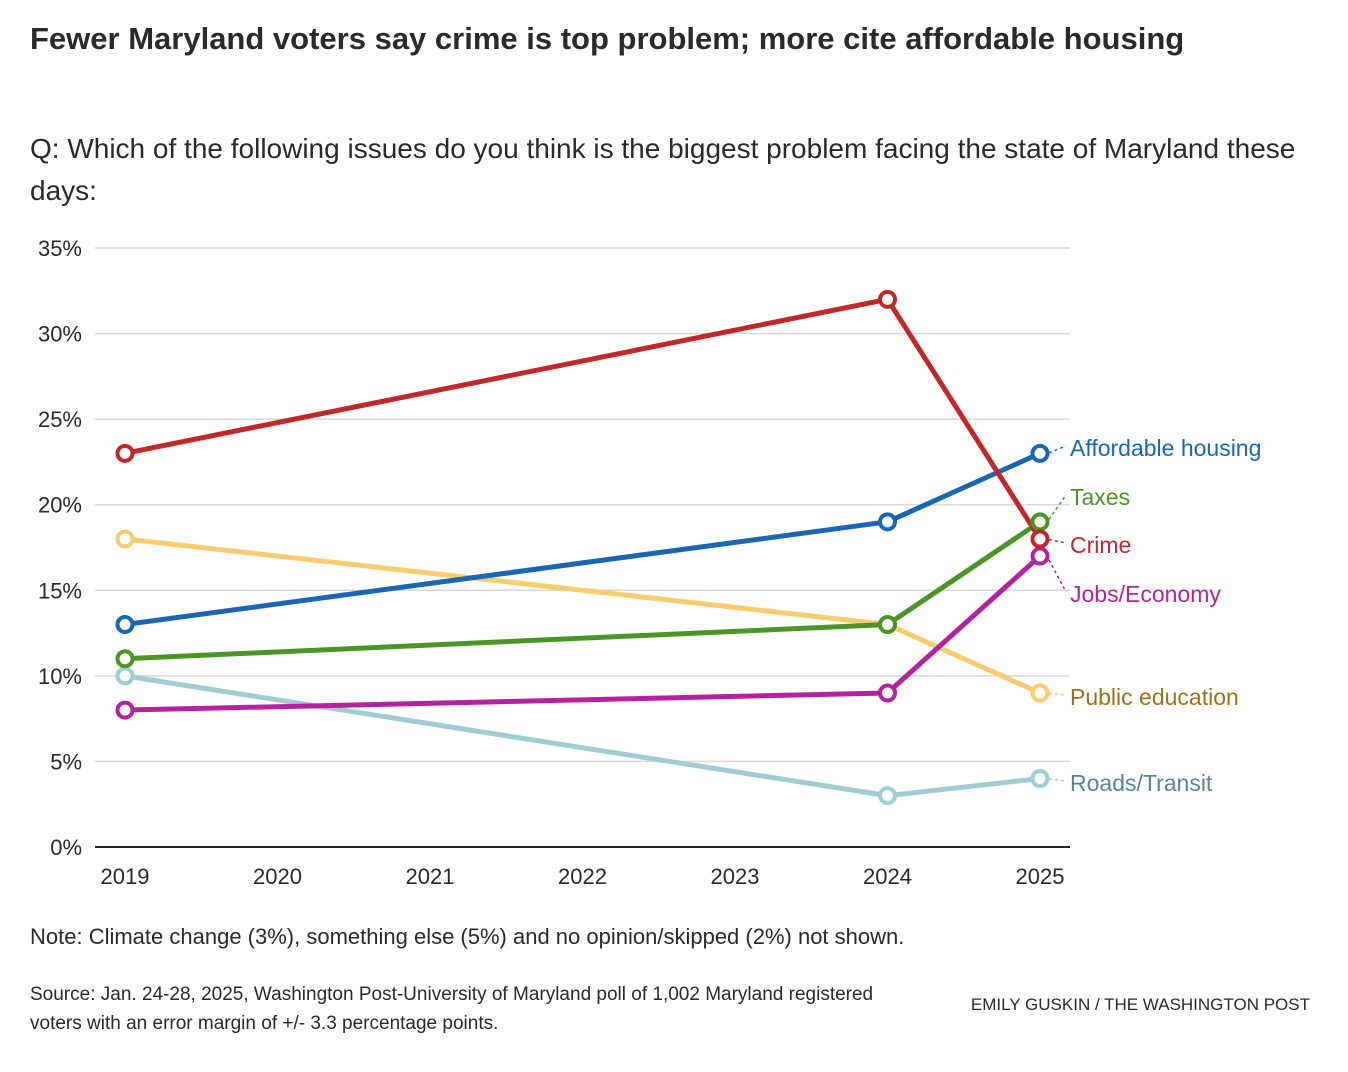  Describe the element at coordinates (582, 876) in the screenshot. I see `x-tick-label: 2022` at that location.